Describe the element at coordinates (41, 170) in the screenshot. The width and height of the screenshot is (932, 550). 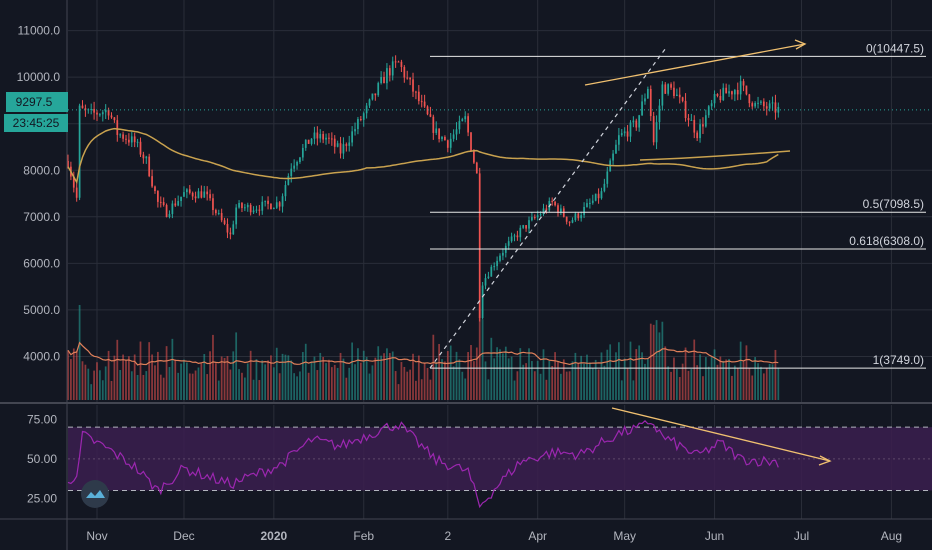
I see `price-tick-label: 8000.0` at that location.